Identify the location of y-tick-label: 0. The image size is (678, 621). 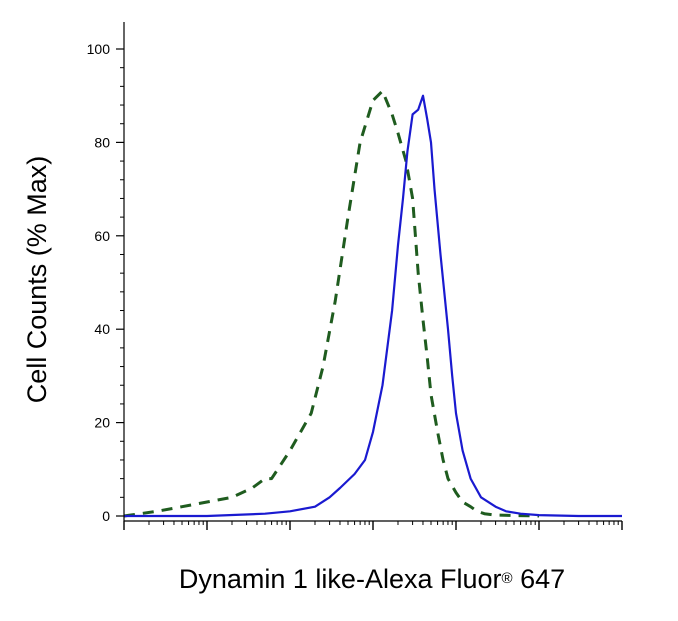
(106, 516).